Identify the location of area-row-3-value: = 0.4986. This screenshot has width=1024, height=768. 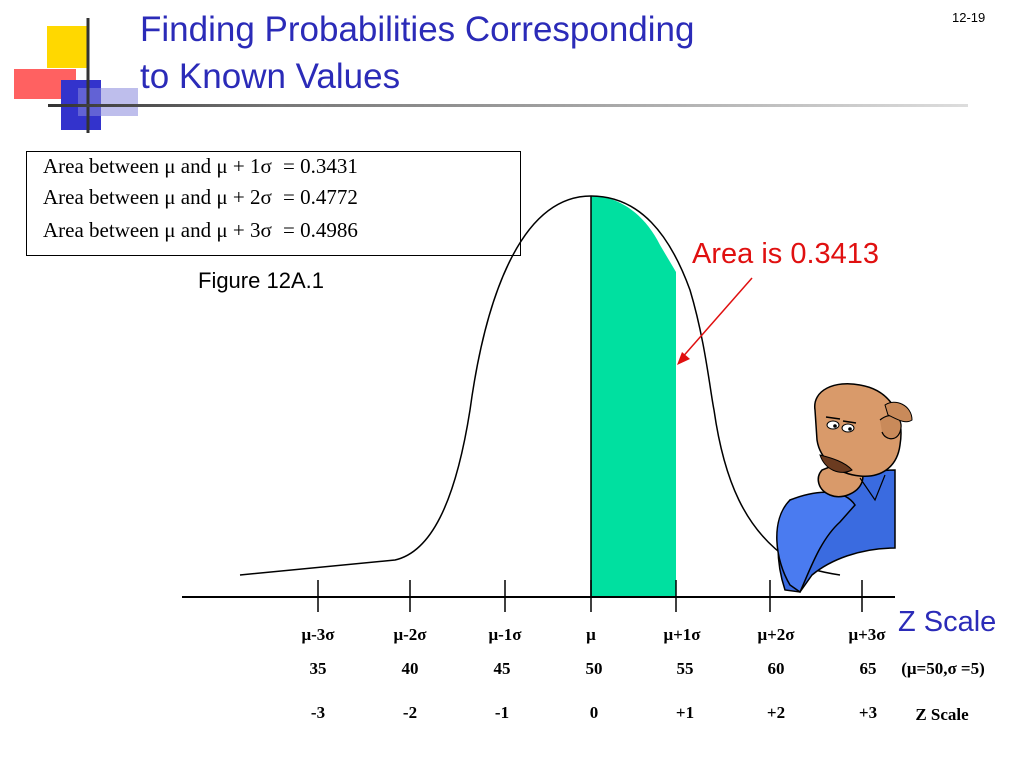
(320, 230).